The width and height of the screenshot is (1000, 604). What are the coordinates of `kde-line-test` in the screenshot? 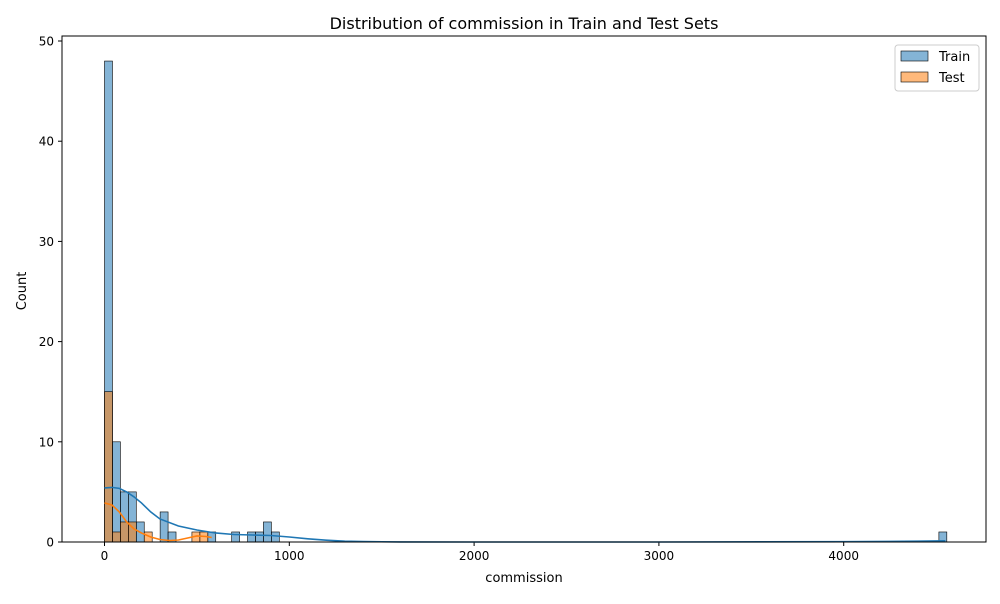 It's located at (158, 522).